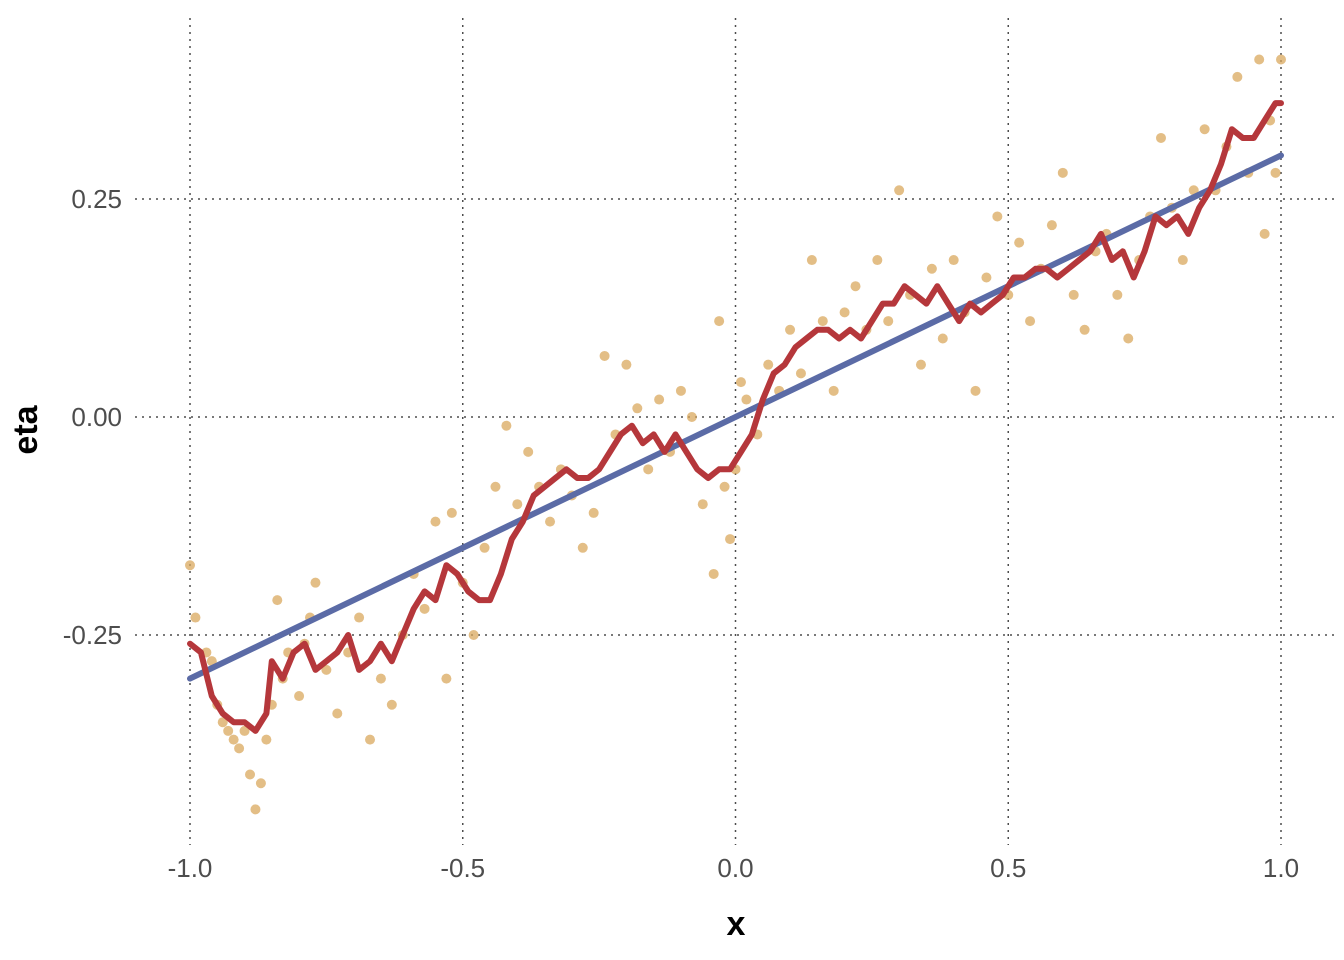 This screenshot has width=1344, height=960. I want to click on x-tick-label: 1.0, so click(1281, 868).